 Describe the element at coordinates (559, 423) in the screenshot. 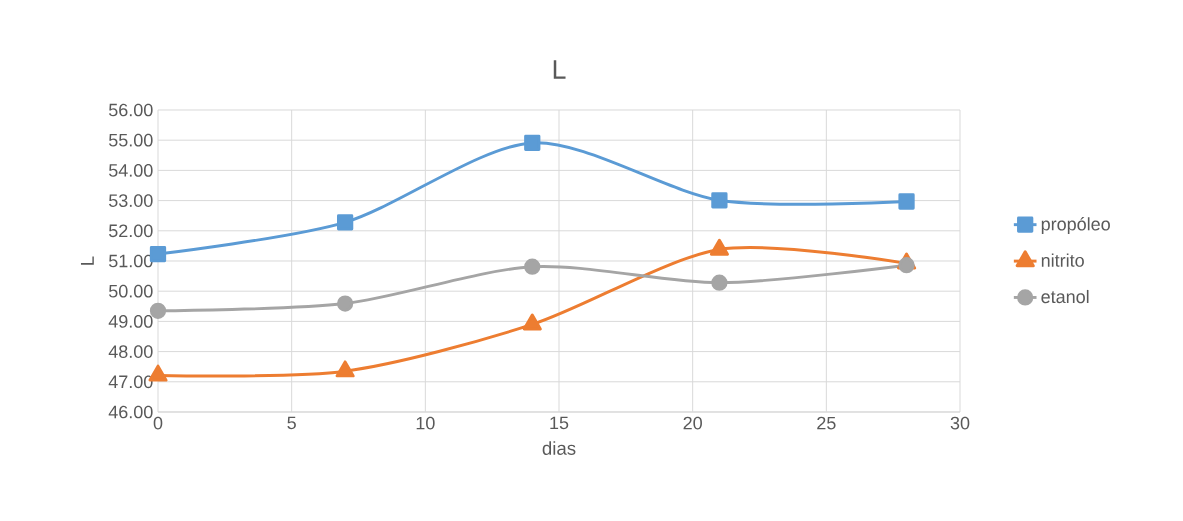

I see `x-tick-label: 15` at that location.